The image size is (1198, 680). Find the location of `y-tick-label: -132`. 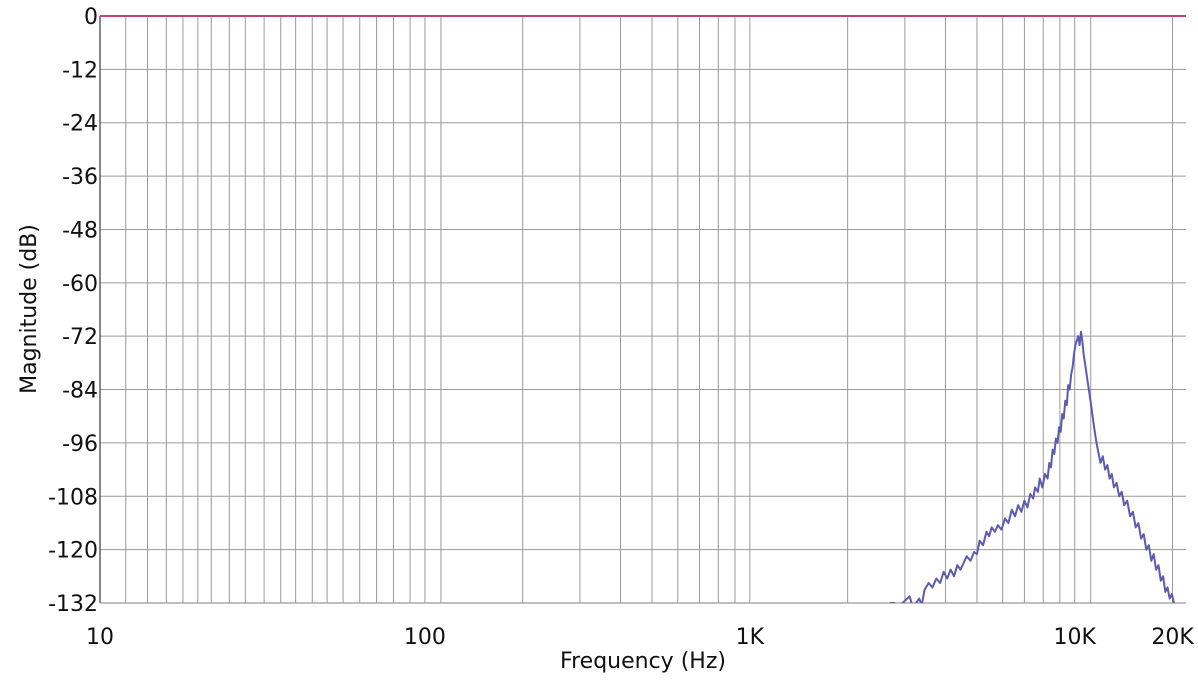

y-tick-label: -132 is located at coordinates (73, 604).